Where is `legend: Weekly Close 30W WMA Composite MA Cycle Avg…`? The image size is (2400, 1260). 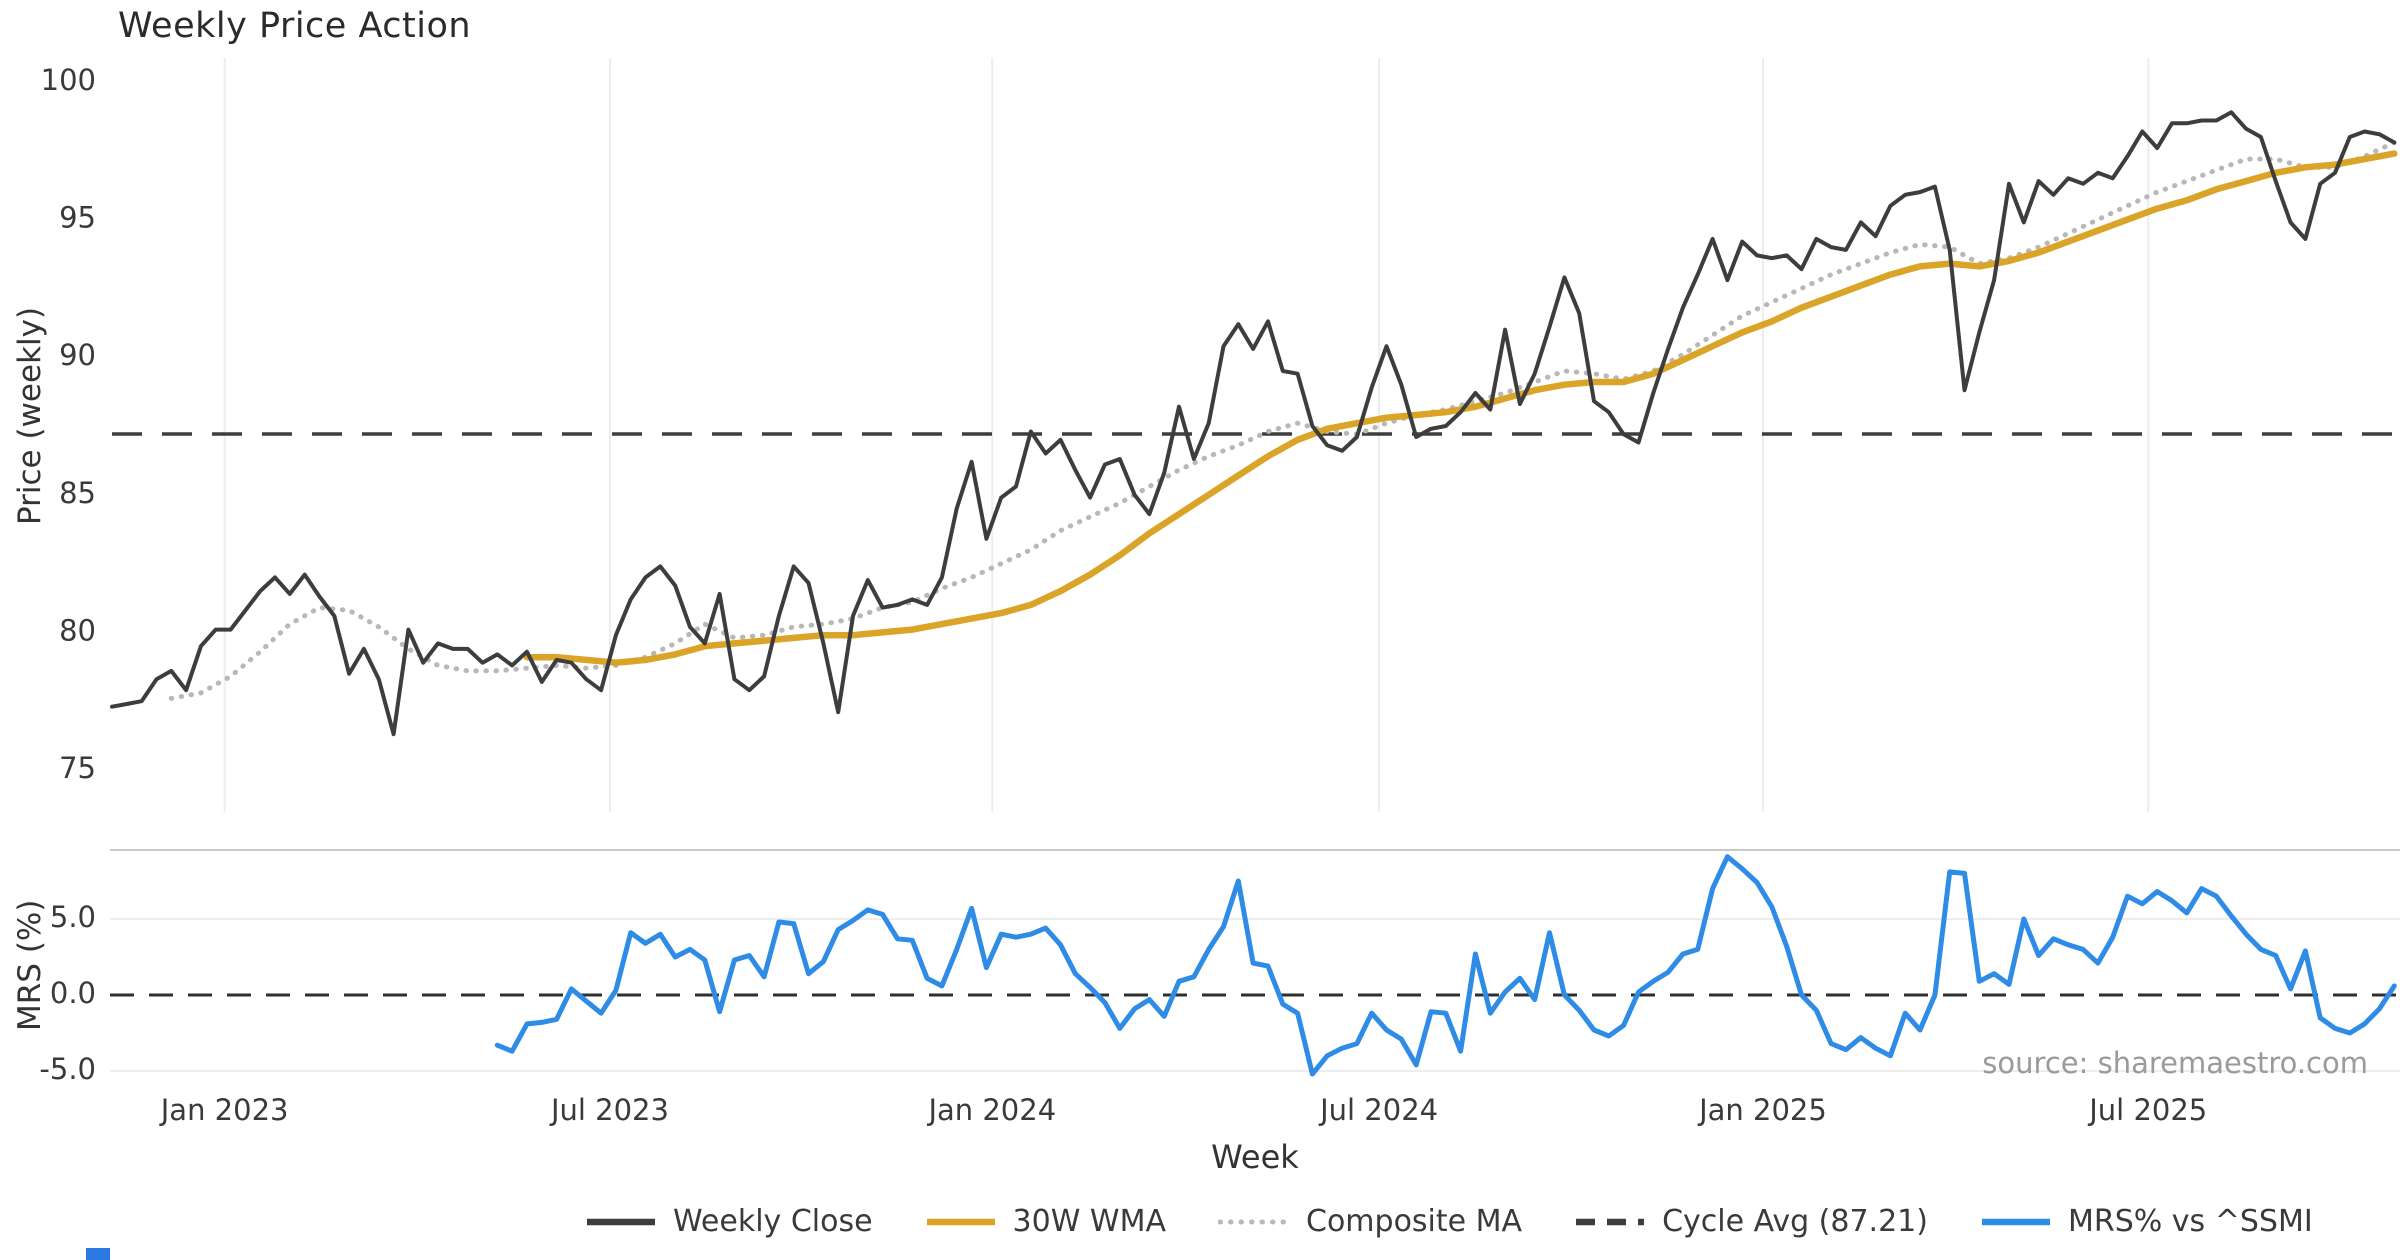
legend: Weekly Close 30W WMA Composite MA Cycle Avg… is located at coordinates (1449, 1221).